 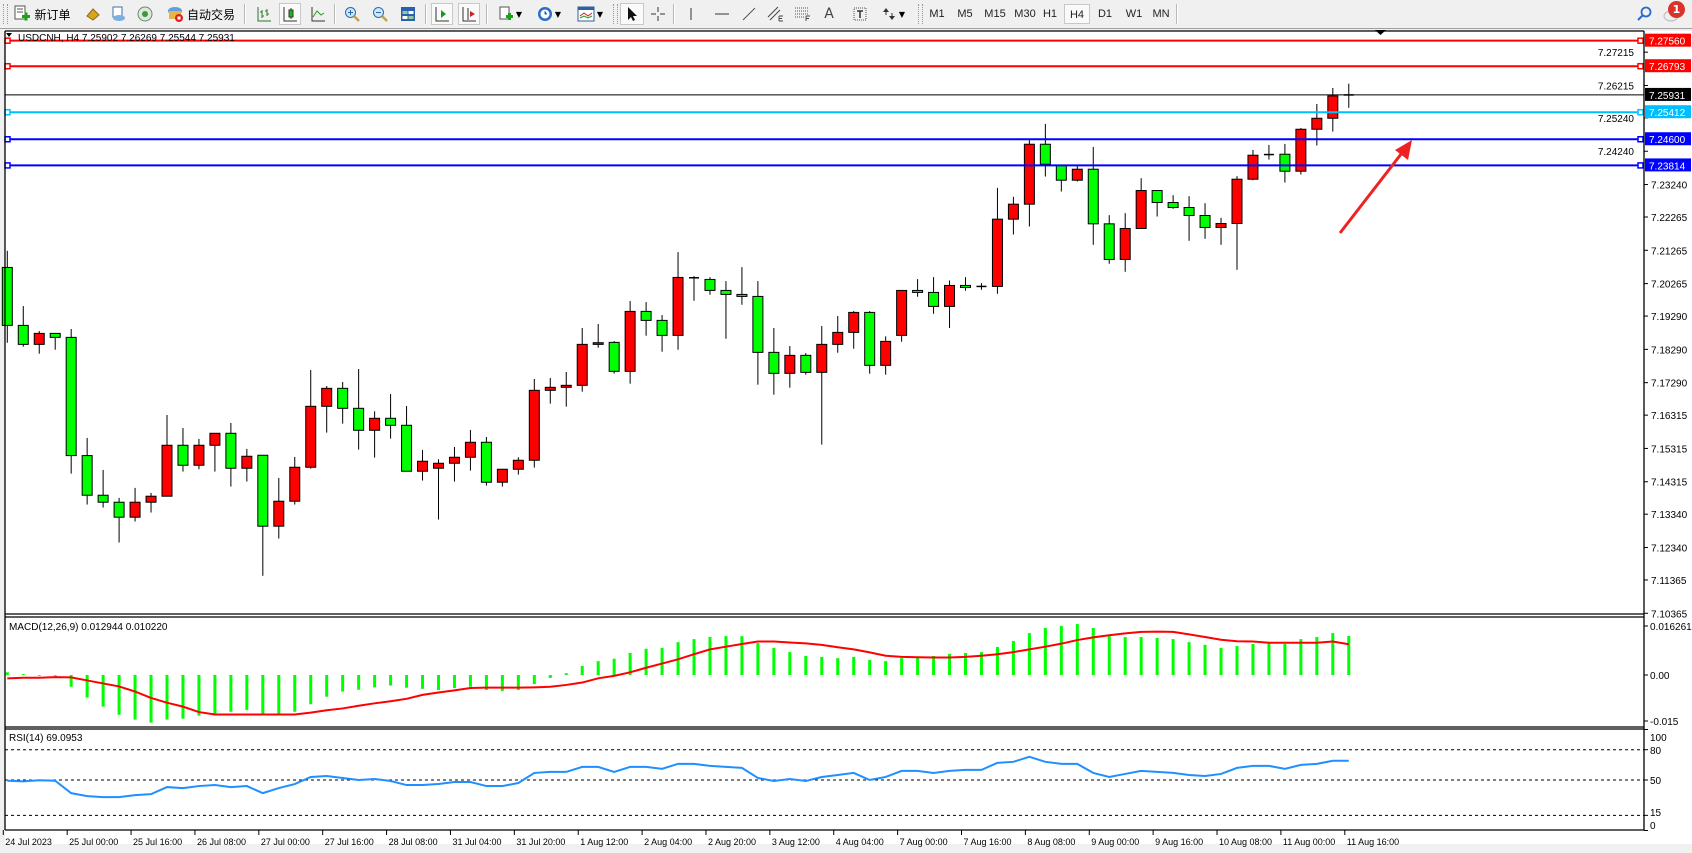 I want to click on arrows-button: ▼, so click(x=893, y=14).